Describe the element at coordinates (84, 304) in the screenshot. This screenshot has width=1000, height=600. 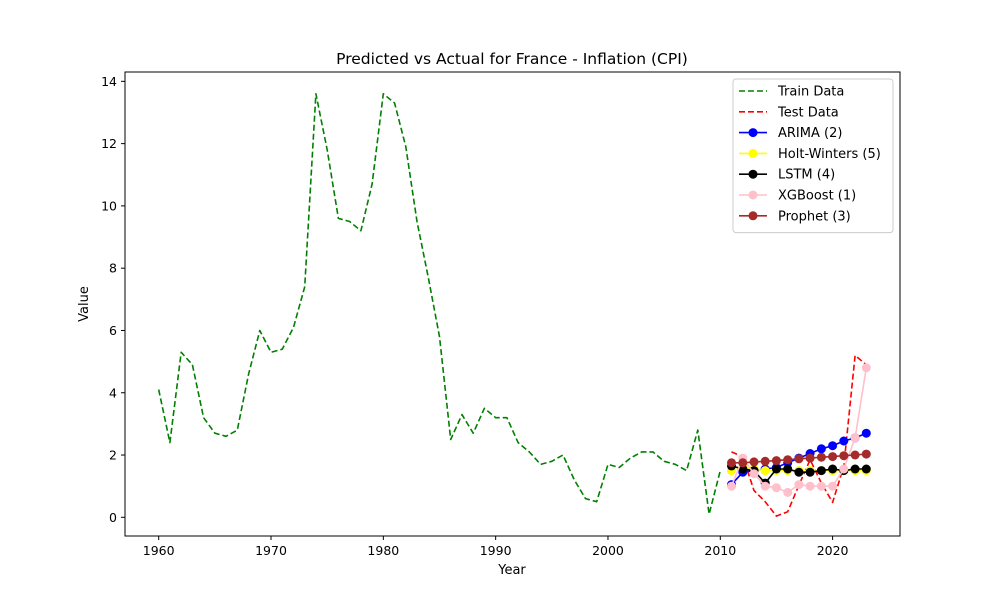
I see `y-axis-label: Value` at that location.